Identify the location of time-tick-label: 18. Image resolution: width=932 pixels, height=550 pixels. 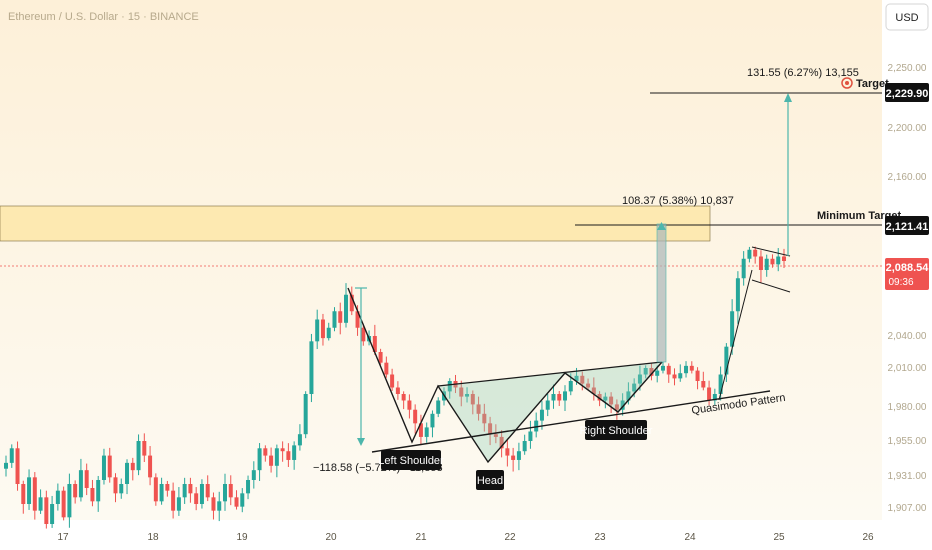
(153, 537).